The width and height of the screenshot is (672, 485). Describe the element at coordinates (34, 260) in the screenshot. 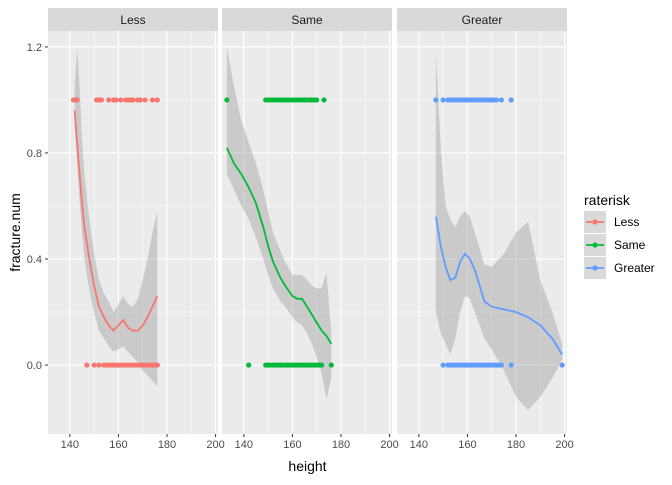

I see `y-tick-label: 0.4` at that location.